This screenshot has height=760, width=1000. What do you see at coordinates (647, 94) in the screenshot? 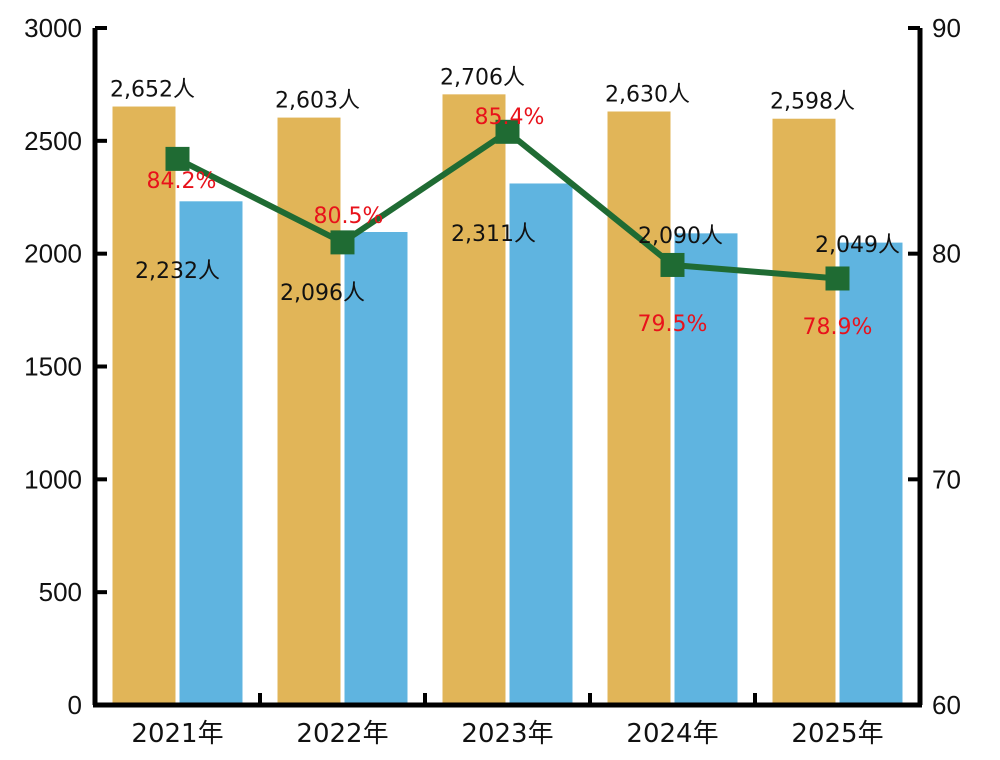
I see `bar-a-value-label: 2,630人` at bounding box center [647, 94].